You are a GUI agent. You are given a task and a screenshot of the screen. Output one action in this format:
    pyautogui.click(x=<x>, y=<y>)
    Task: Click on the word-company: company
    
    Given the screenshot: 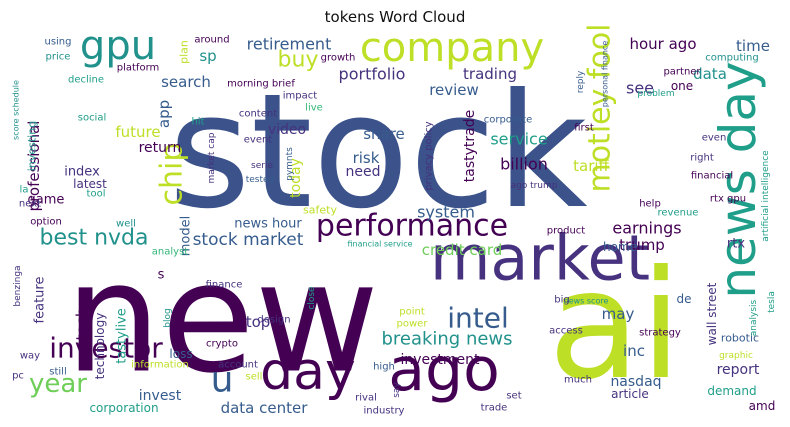 What is the action you would take?
    pyautogui.click(x=452, y=48)
    